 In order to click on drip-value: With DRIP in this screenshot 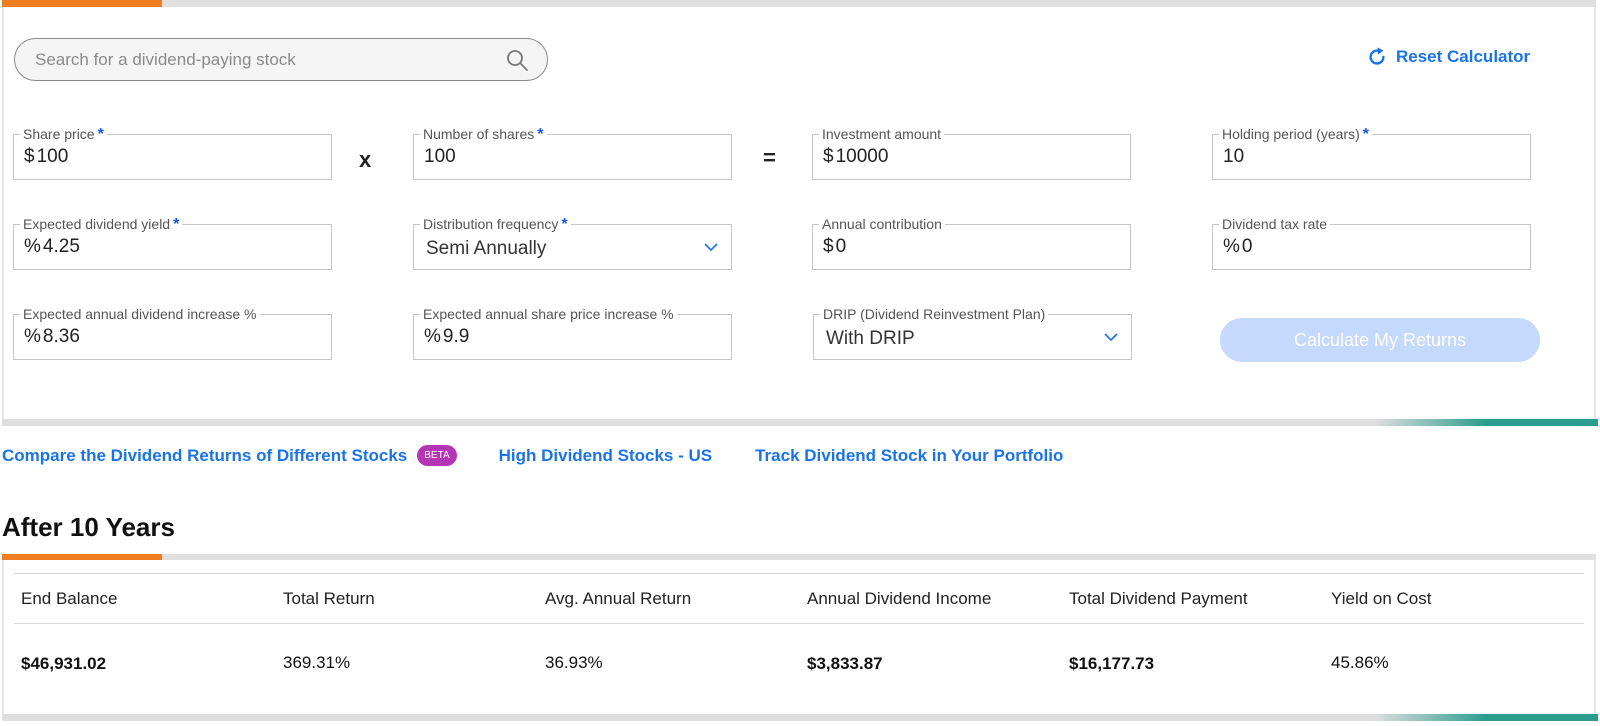, I will do `click(870, 338)`.